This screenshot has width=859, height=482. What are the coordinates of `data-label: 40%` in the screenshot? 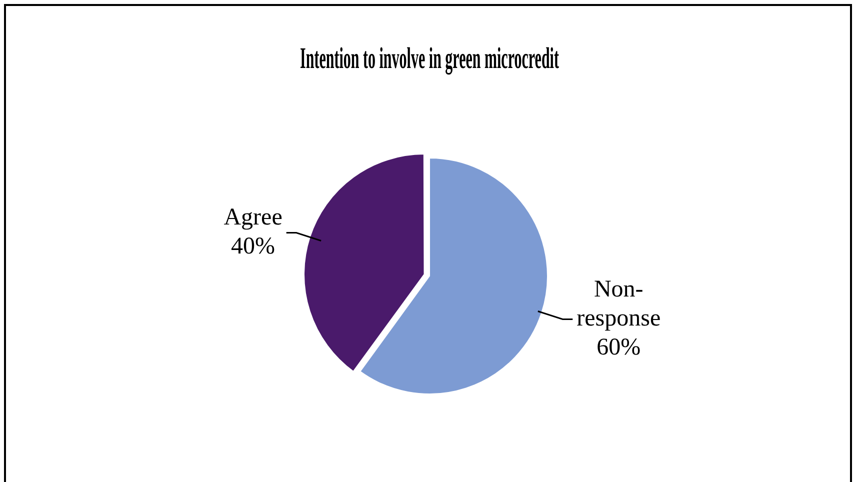 It's located at (253, 247).